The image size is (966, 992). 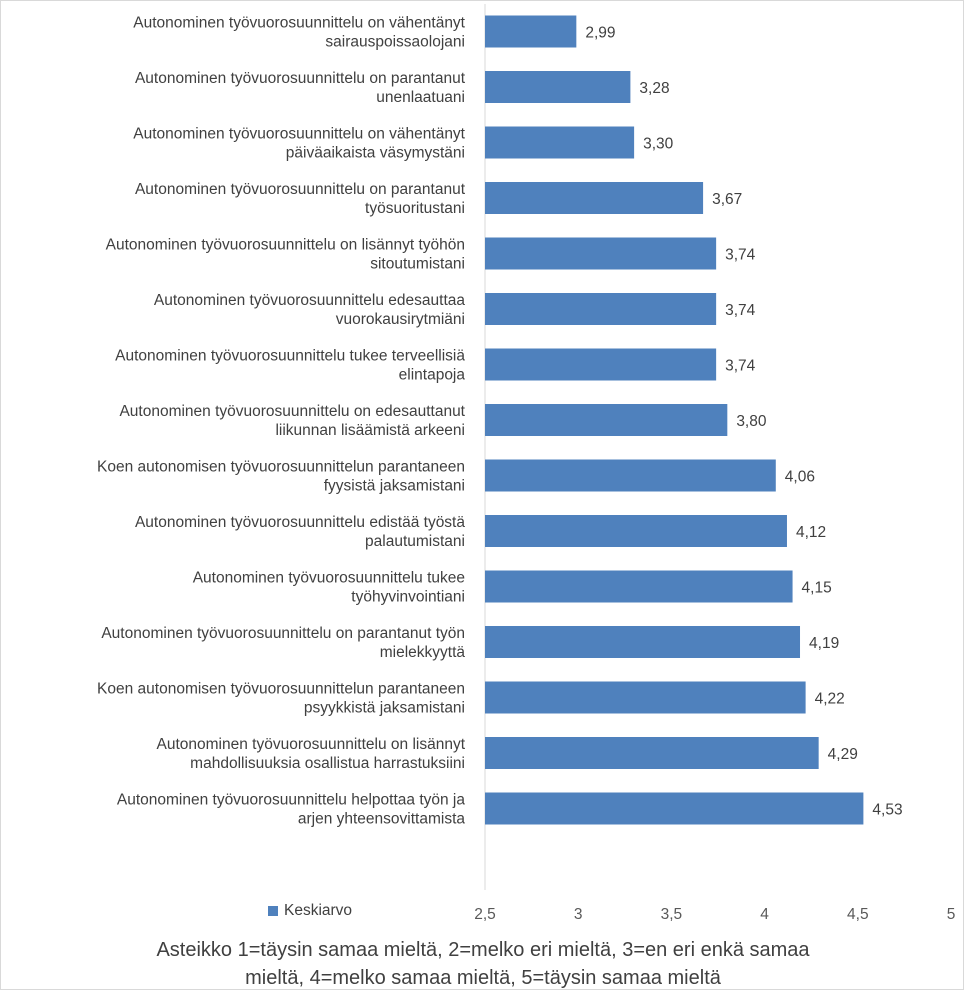 What do you see at coordinates (395, 42) in the screenshot?
I see `category-label-line: sairauspoissaolojani` at bounding box center [395, 42].